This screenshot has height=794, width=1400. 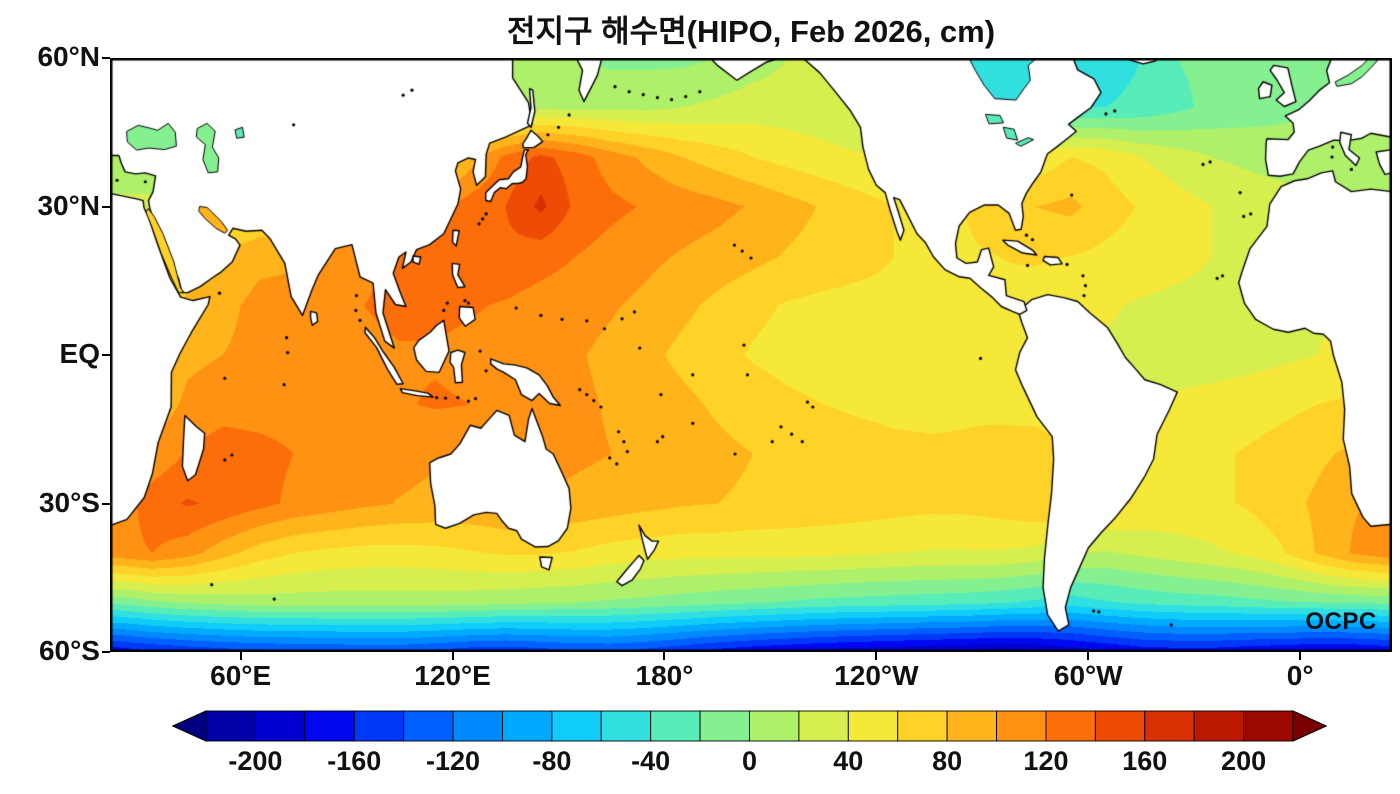 What do you see at coordinates (354, 761) in the screenshot?
I see `colorbar-tick-label: -160` at bounding box center [354, 761].